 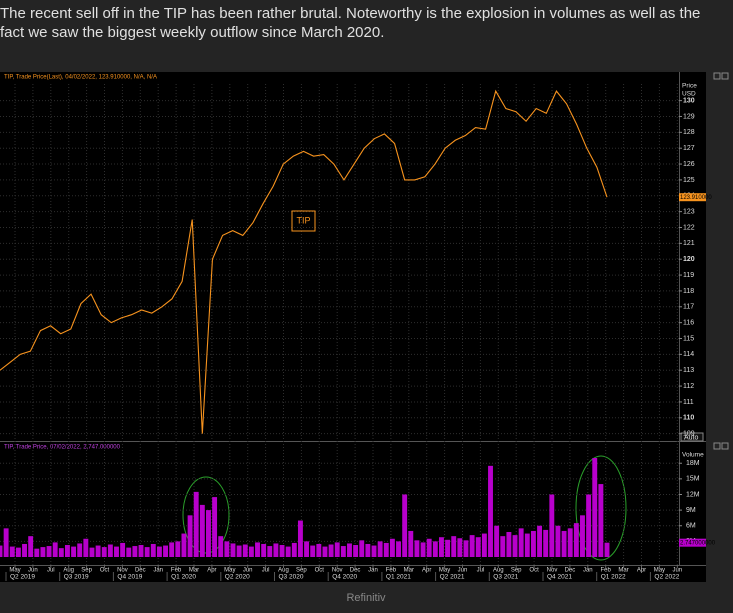 What do you see at coordinates (688, 275) in the screenshot?
I see `y-tick-label: 119` at bounding box center [688, 275].